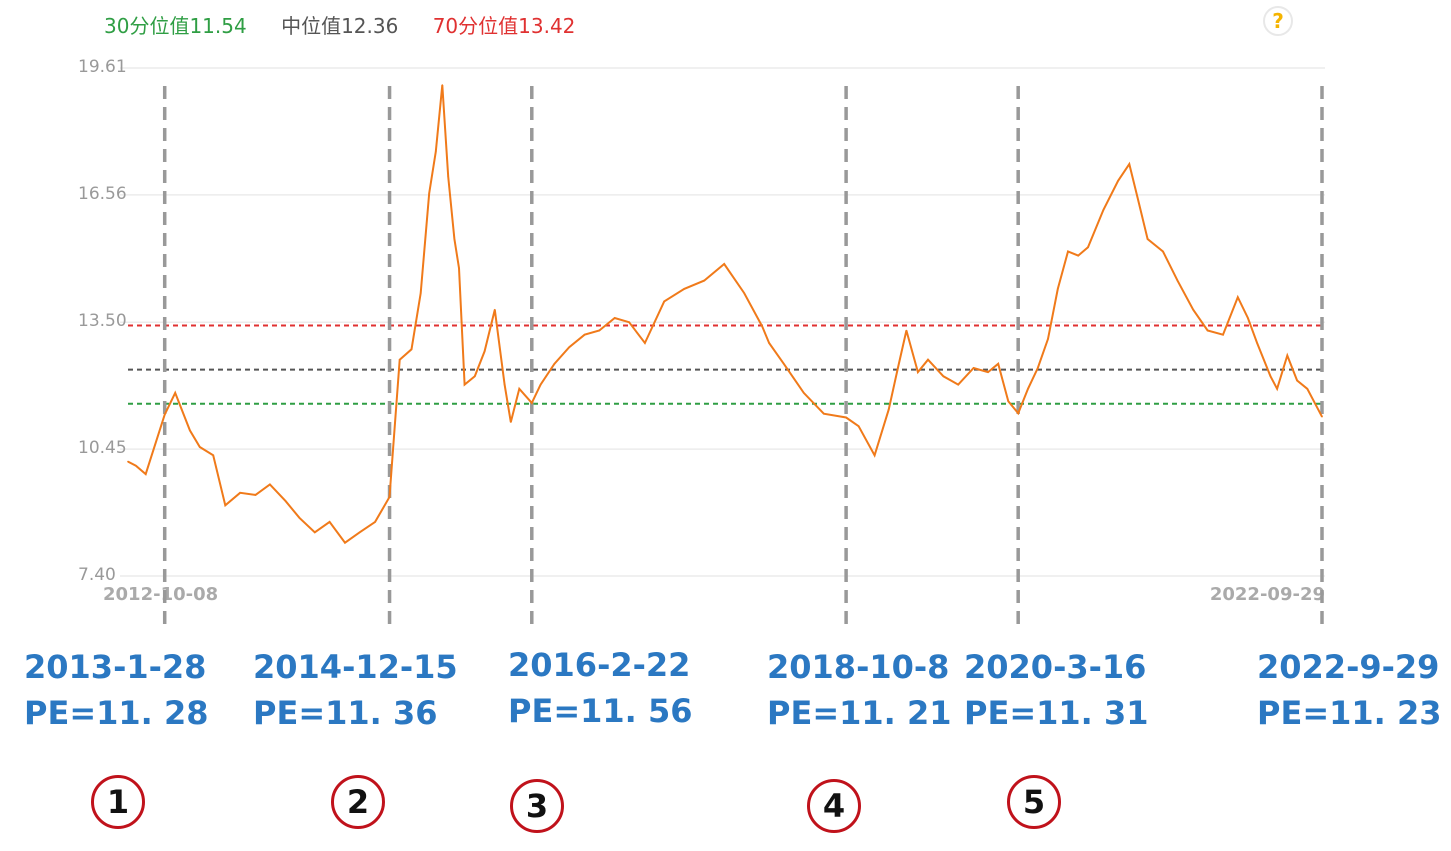 The image size is (1451, 851). Describe the element at coordinates (1056, 690) in the screenshot. I see `annotation-5: 2020-3-16 PE=11. 31` at that location.